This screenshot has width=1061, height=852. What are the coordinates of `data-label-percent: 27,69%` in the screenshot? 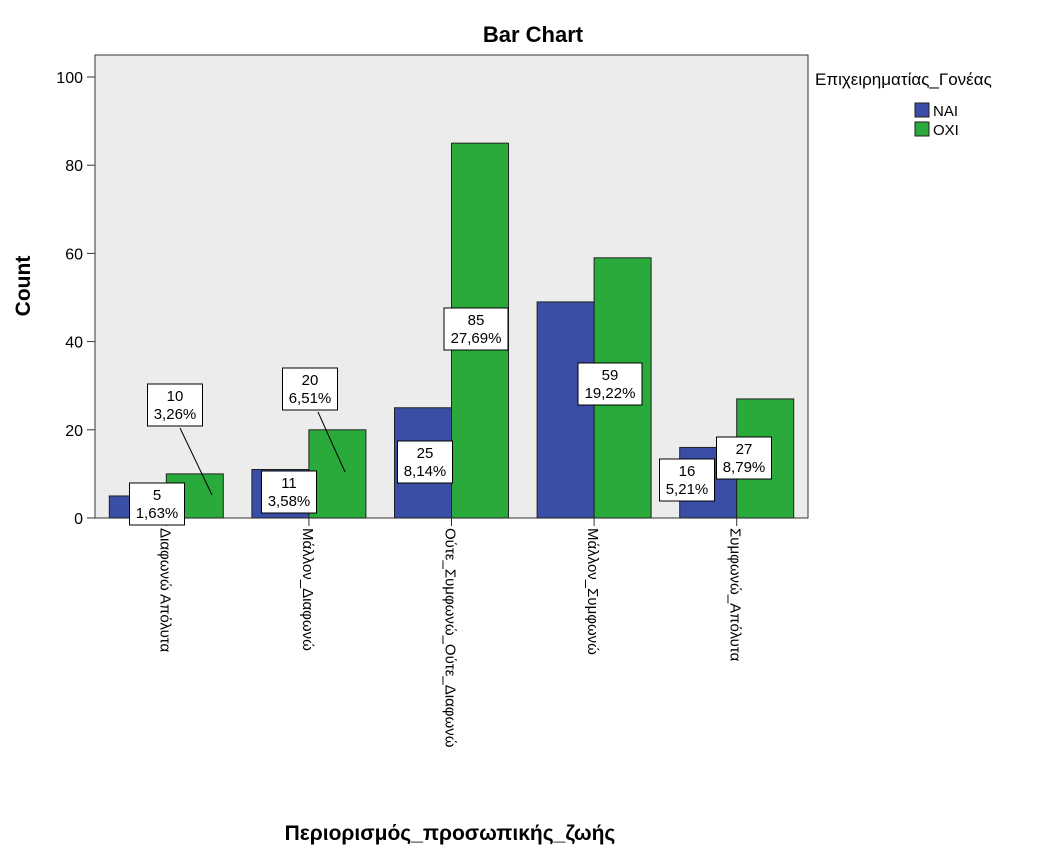 It's located at (476, 338).